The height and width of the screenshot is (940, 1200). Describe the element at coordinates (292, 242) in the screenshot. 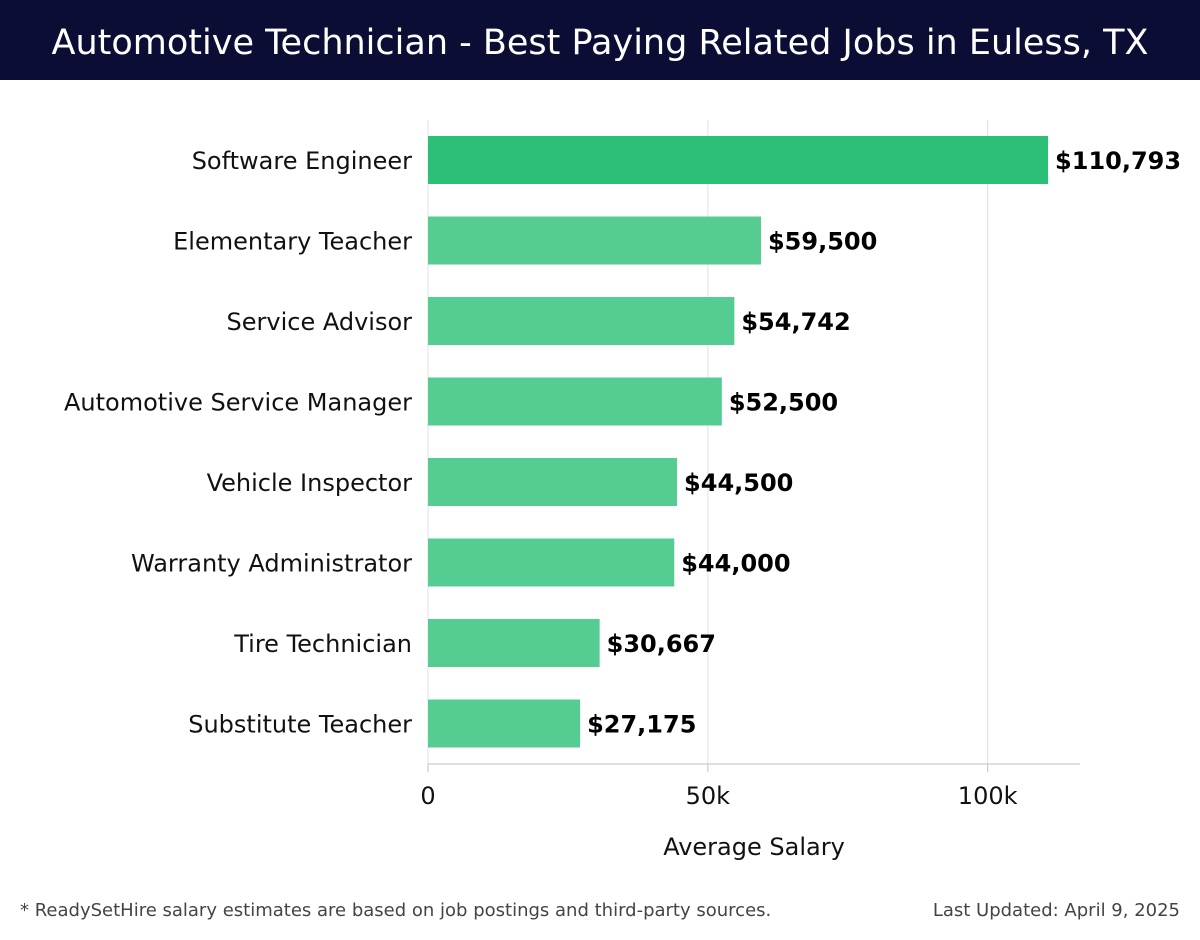

I see `category-label: Elementary Teacher` at that location.